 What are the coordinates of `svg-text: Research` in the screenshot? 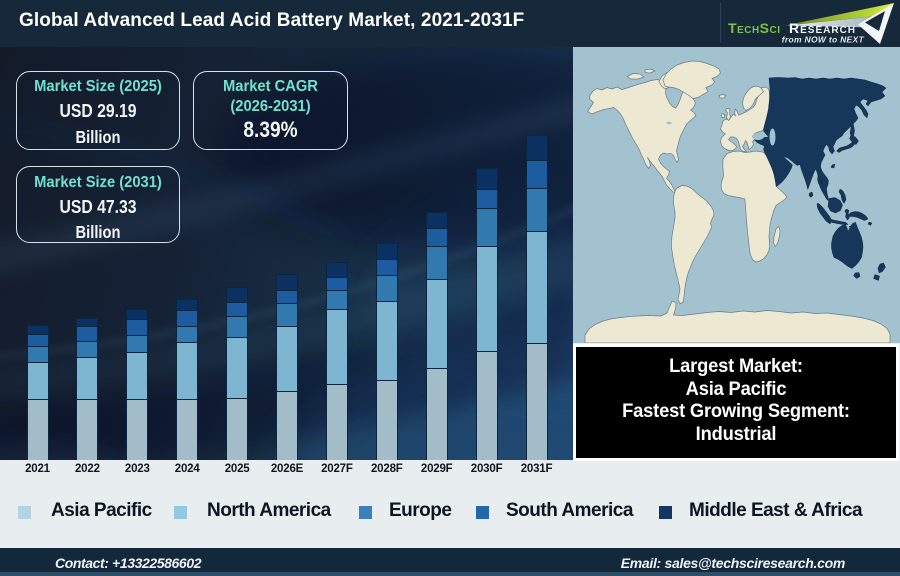 It's located at (822, 28).